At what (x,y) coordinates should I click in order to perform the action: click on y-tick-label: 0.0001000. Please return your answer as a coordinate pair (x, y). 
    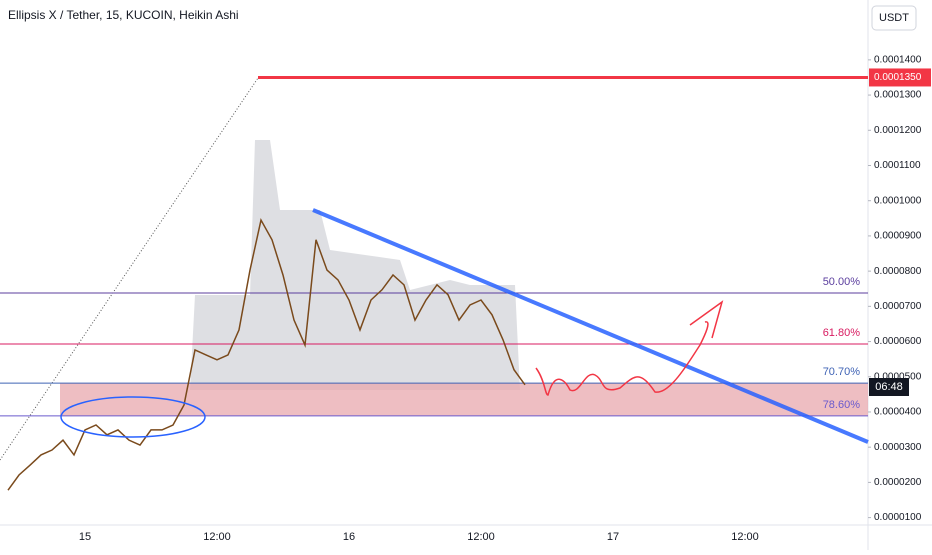
    Looking at the image, I should click on (898, 200).